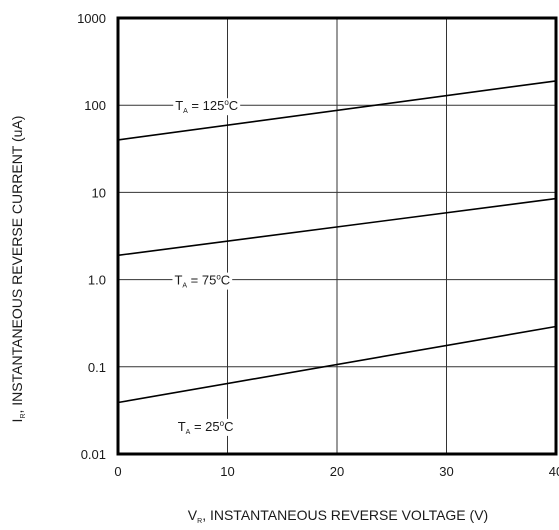  I want to click on series-label: TA = 125oC, so click(206, 106).